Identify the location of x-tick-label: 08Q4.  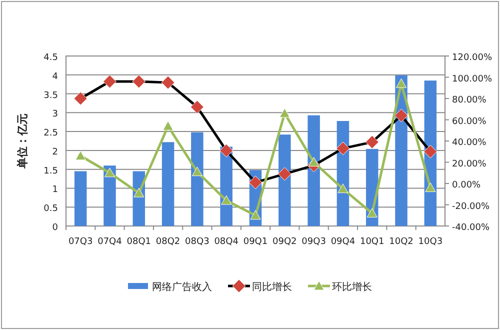
(226, 242).